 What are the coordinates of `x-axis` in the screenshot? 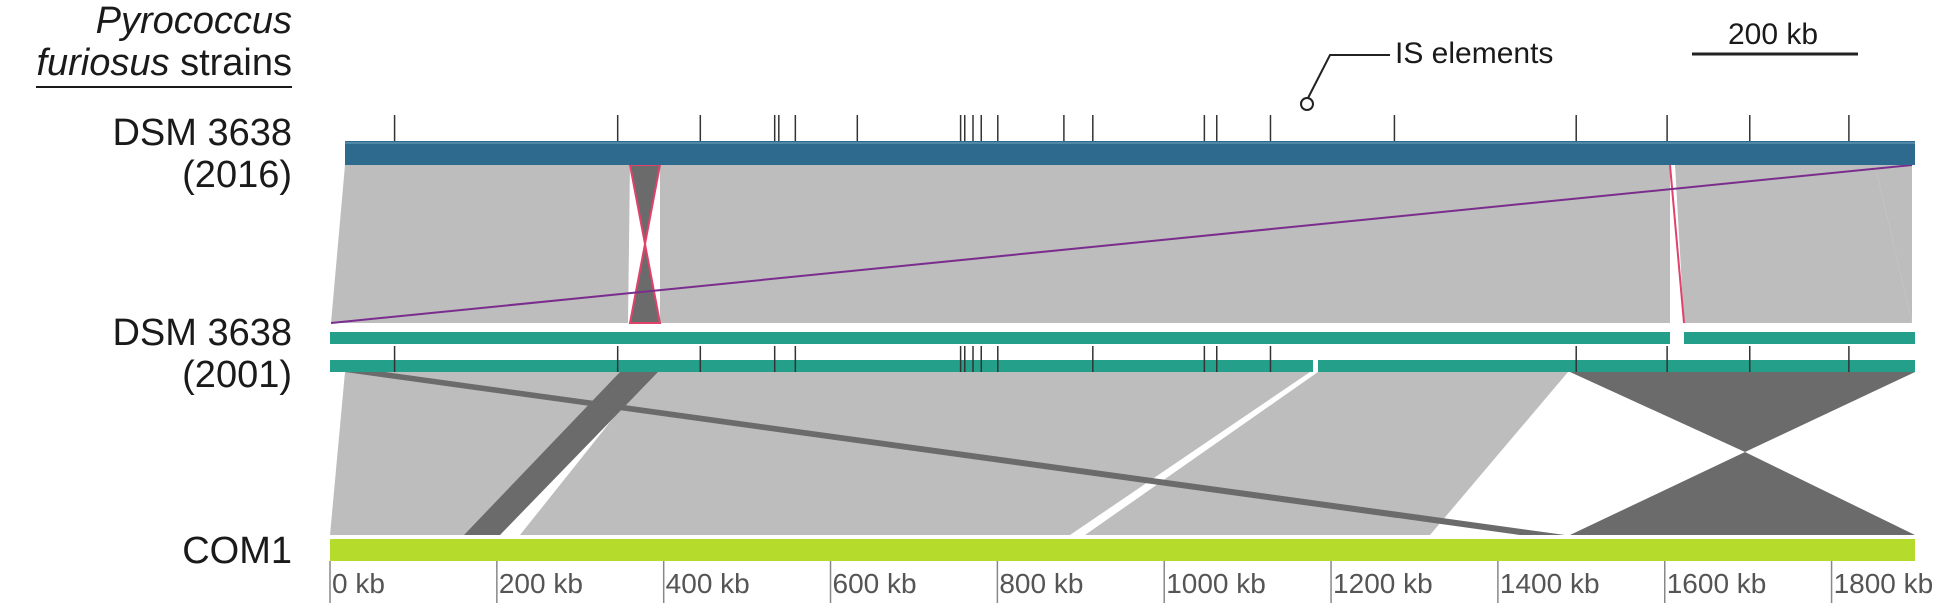 It's located at (1081, 582).